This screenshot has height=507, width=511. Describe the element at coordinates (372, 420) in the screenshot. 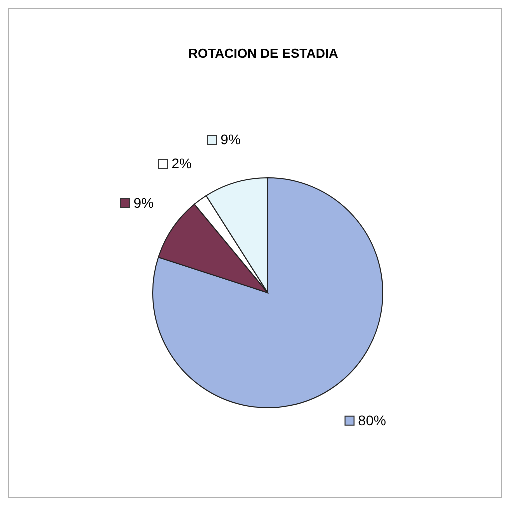

I see `data-label: 80%` at that location.